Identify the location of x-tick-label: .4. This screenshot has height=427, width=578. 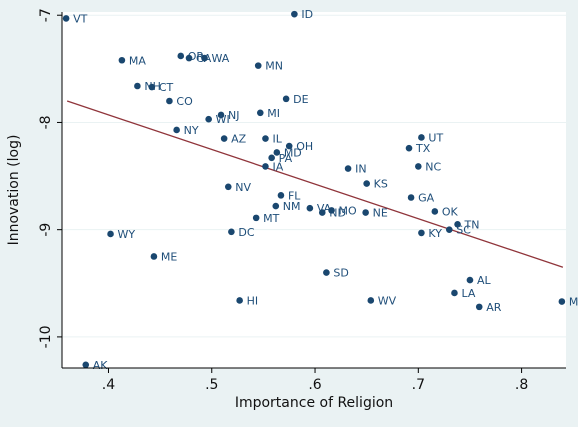
(108, 385).